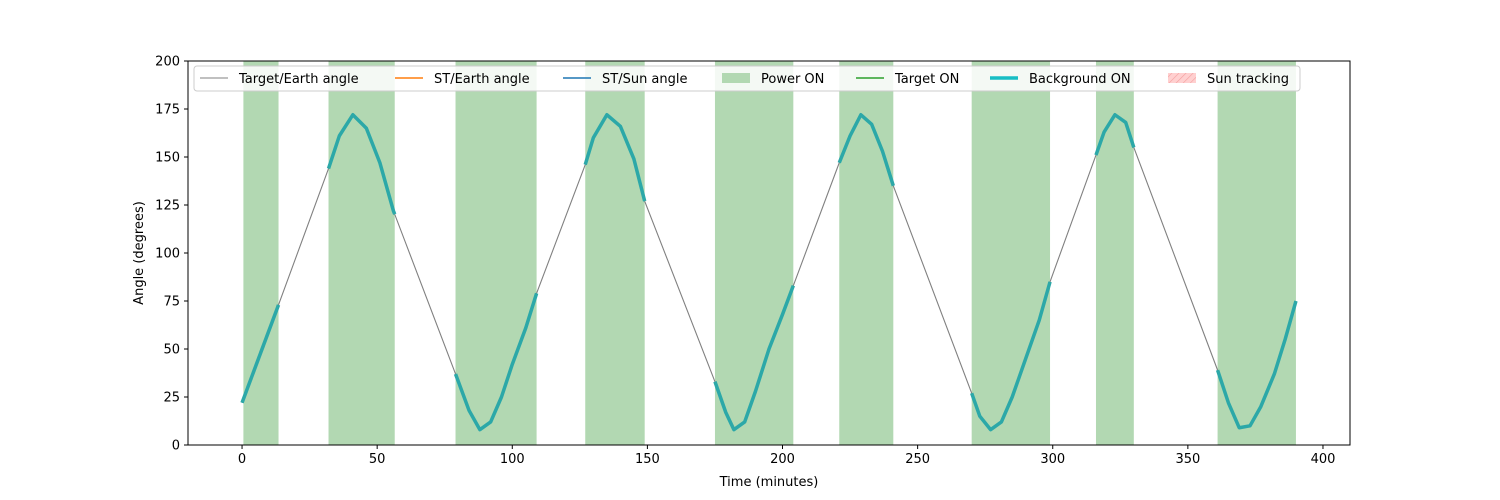 Image resolution: width=1500 pixels, height=500 pixels. I want to click on y-tick-label-200: 200, so click(167, 62).